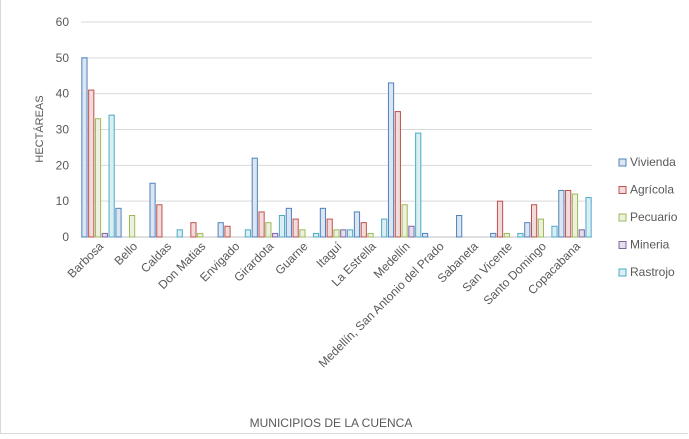 The height and width of the screenshot is (439, 689). What do you see at coordinates (652, 190) in the screenshot?
I see `legend-label: Agrícola` at bounding box center [652, 190].